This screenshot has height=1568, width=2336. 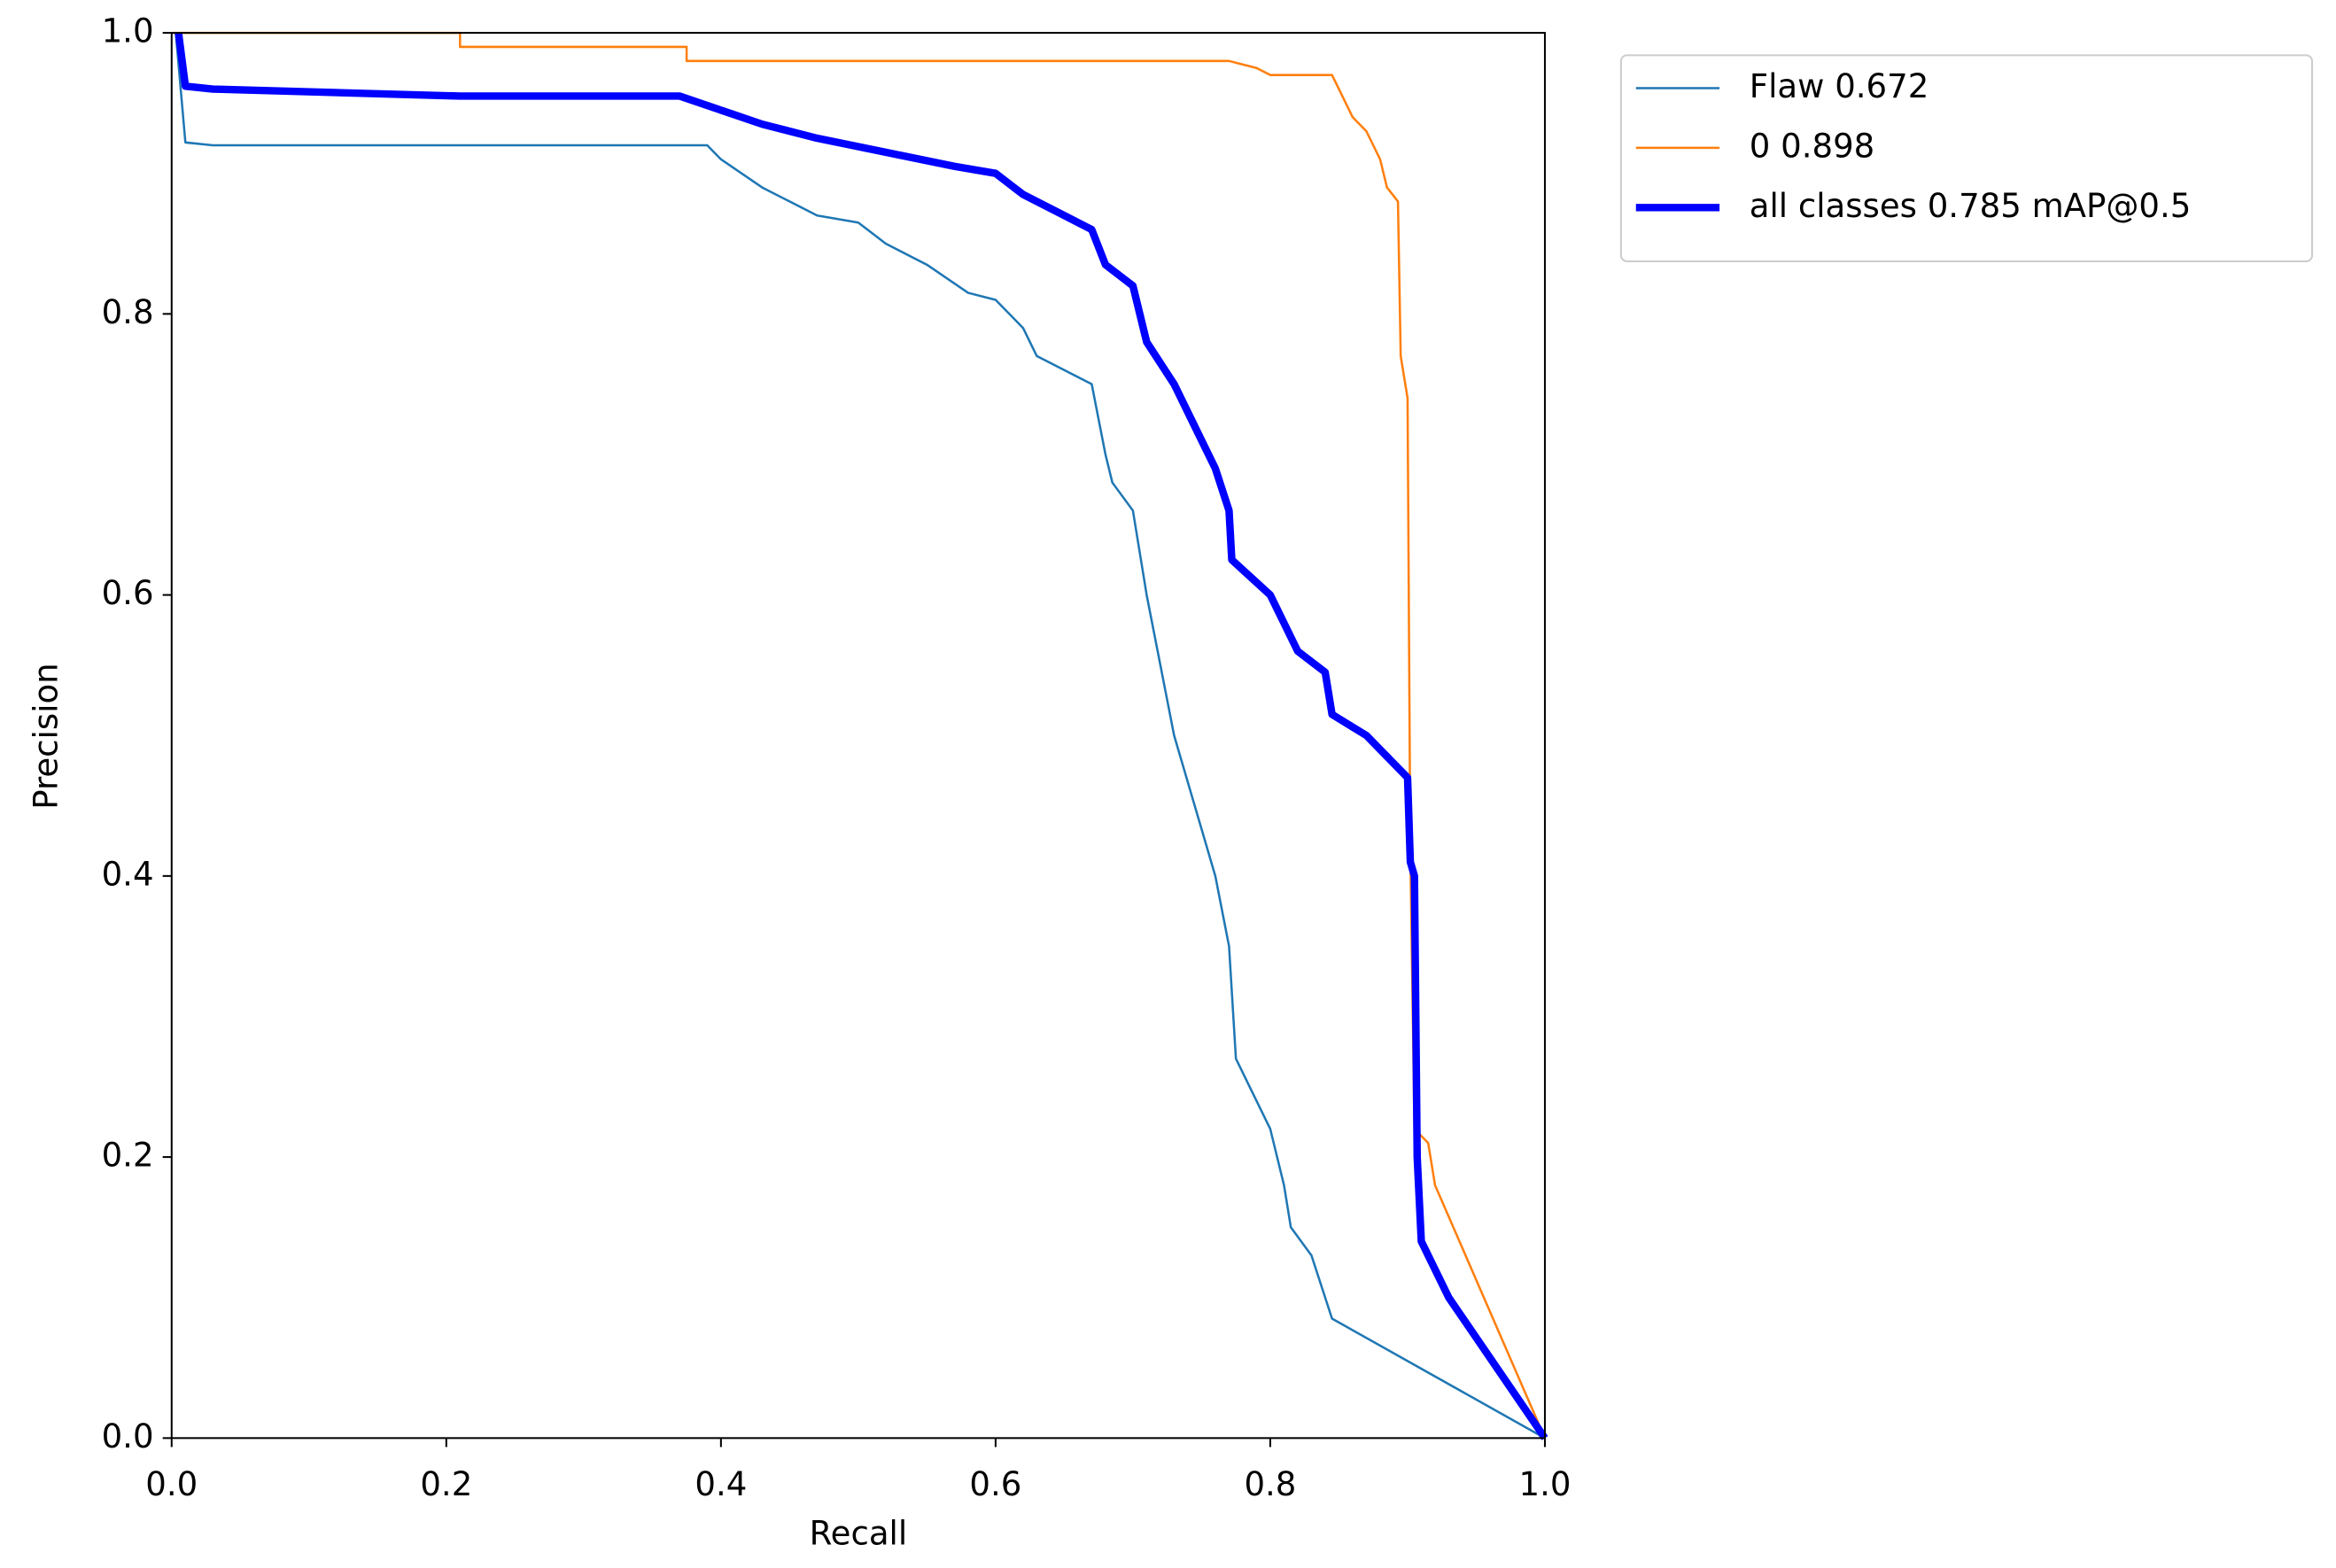 I want to click on y-tick-label: 0.2, so click(x=128, y=1156).